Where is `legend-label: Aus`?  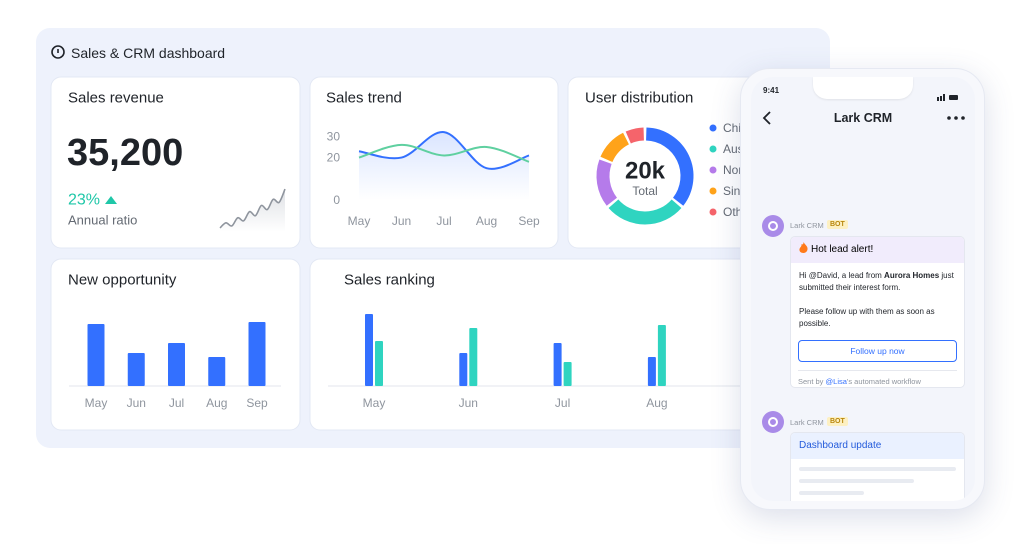
legend-label: Aus is located at coordinates (733, 149).